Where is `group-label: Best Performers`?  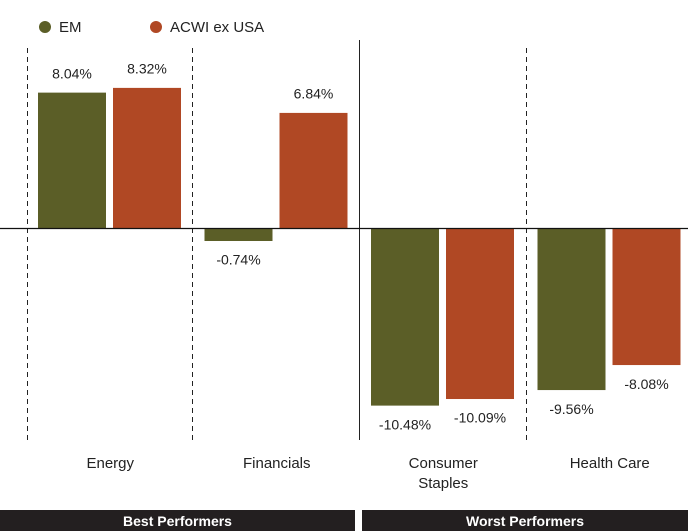 group-label: Best Performers is located at coordinates (177, 520).